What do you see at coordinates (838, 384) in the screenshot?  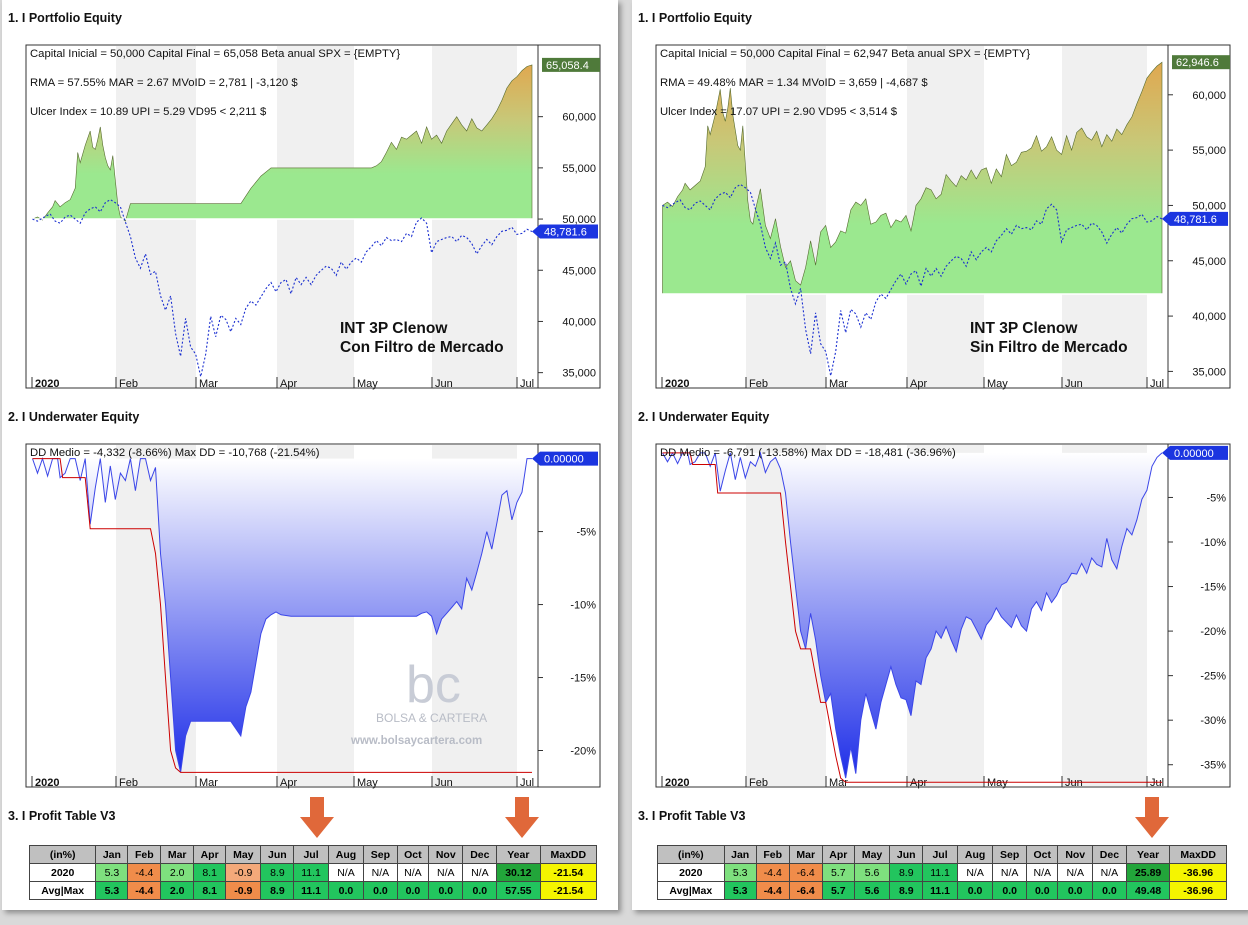 I see `x-tick-label: Mar` at bounding box center [838, 384].